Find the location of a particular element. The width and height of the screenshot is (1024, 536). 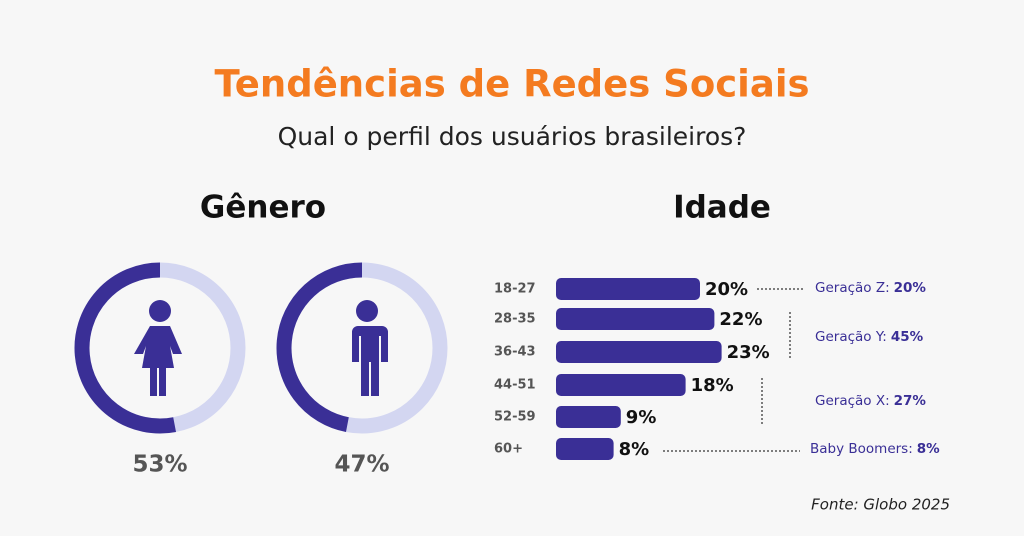

generation-value: 8% is located at coordinates (928, 449).